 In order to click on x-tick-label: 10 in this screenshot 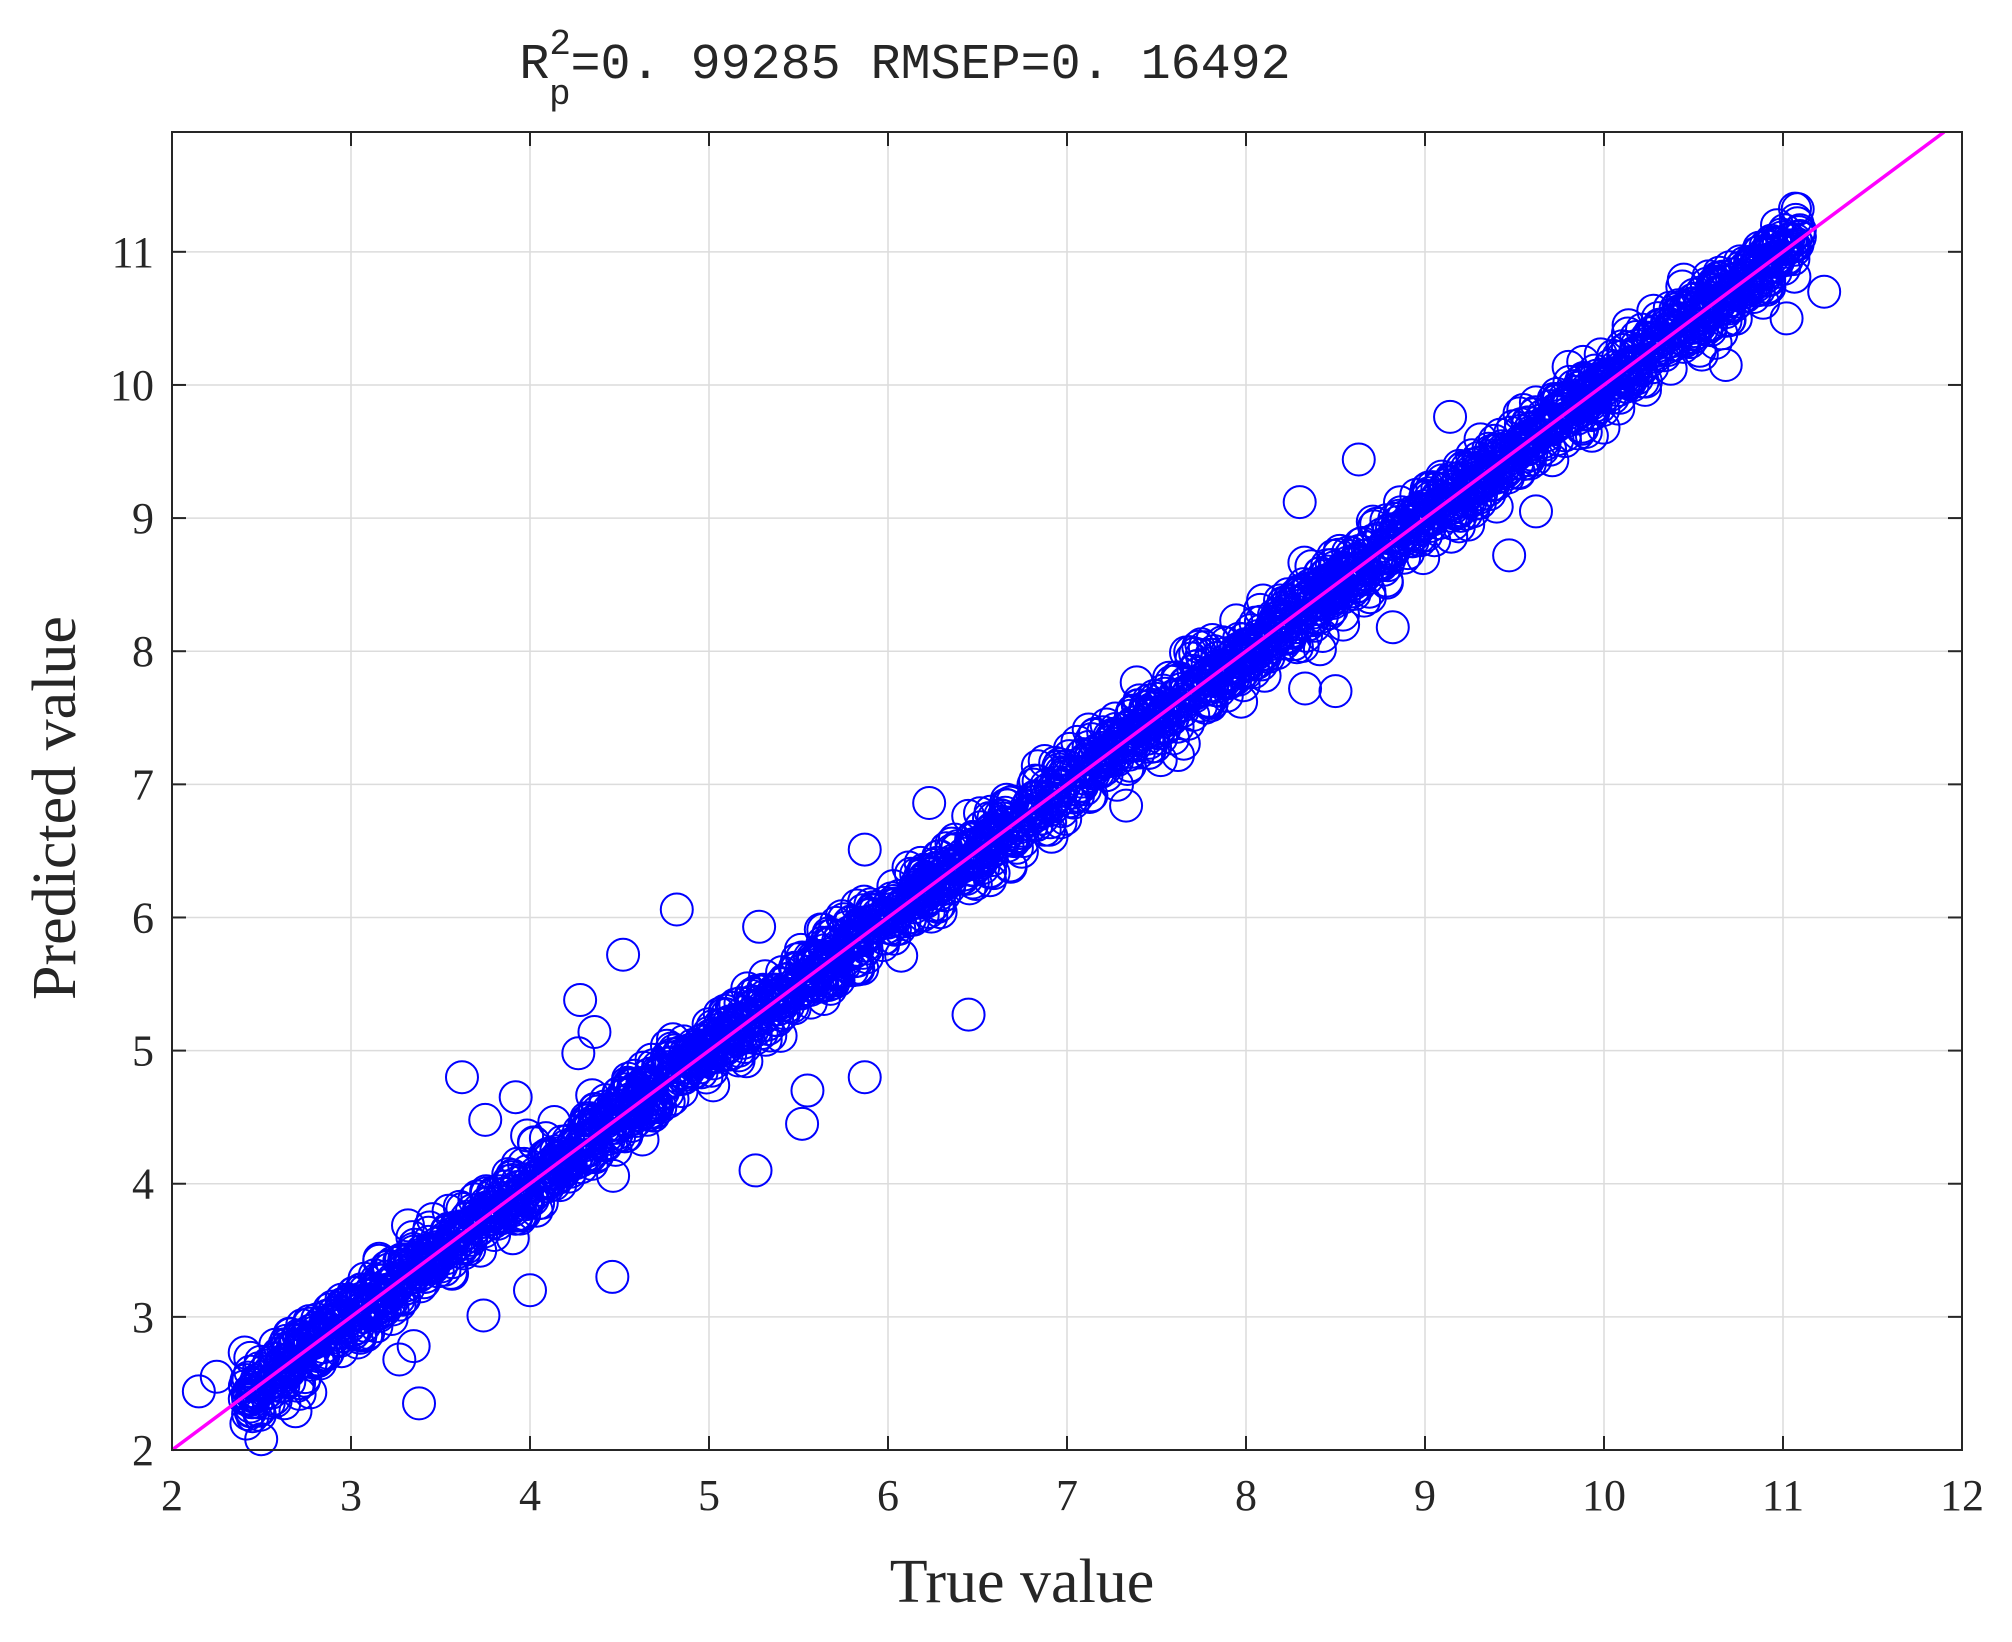, I will do `click(1604, 1495)`.